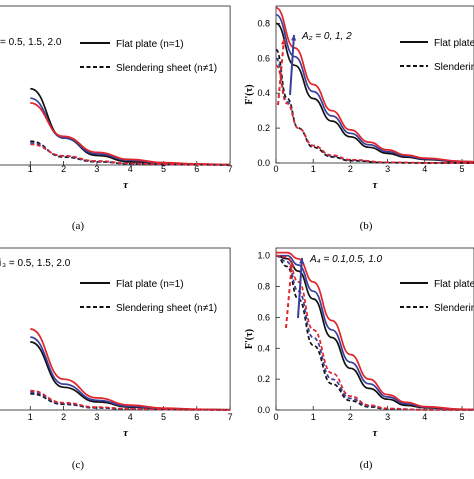 The image size is (474, 479). What do you see at coordinates (78, 226) in the screenshot?
I see `panel-caption: (a)` at bounding box center [78, 226].